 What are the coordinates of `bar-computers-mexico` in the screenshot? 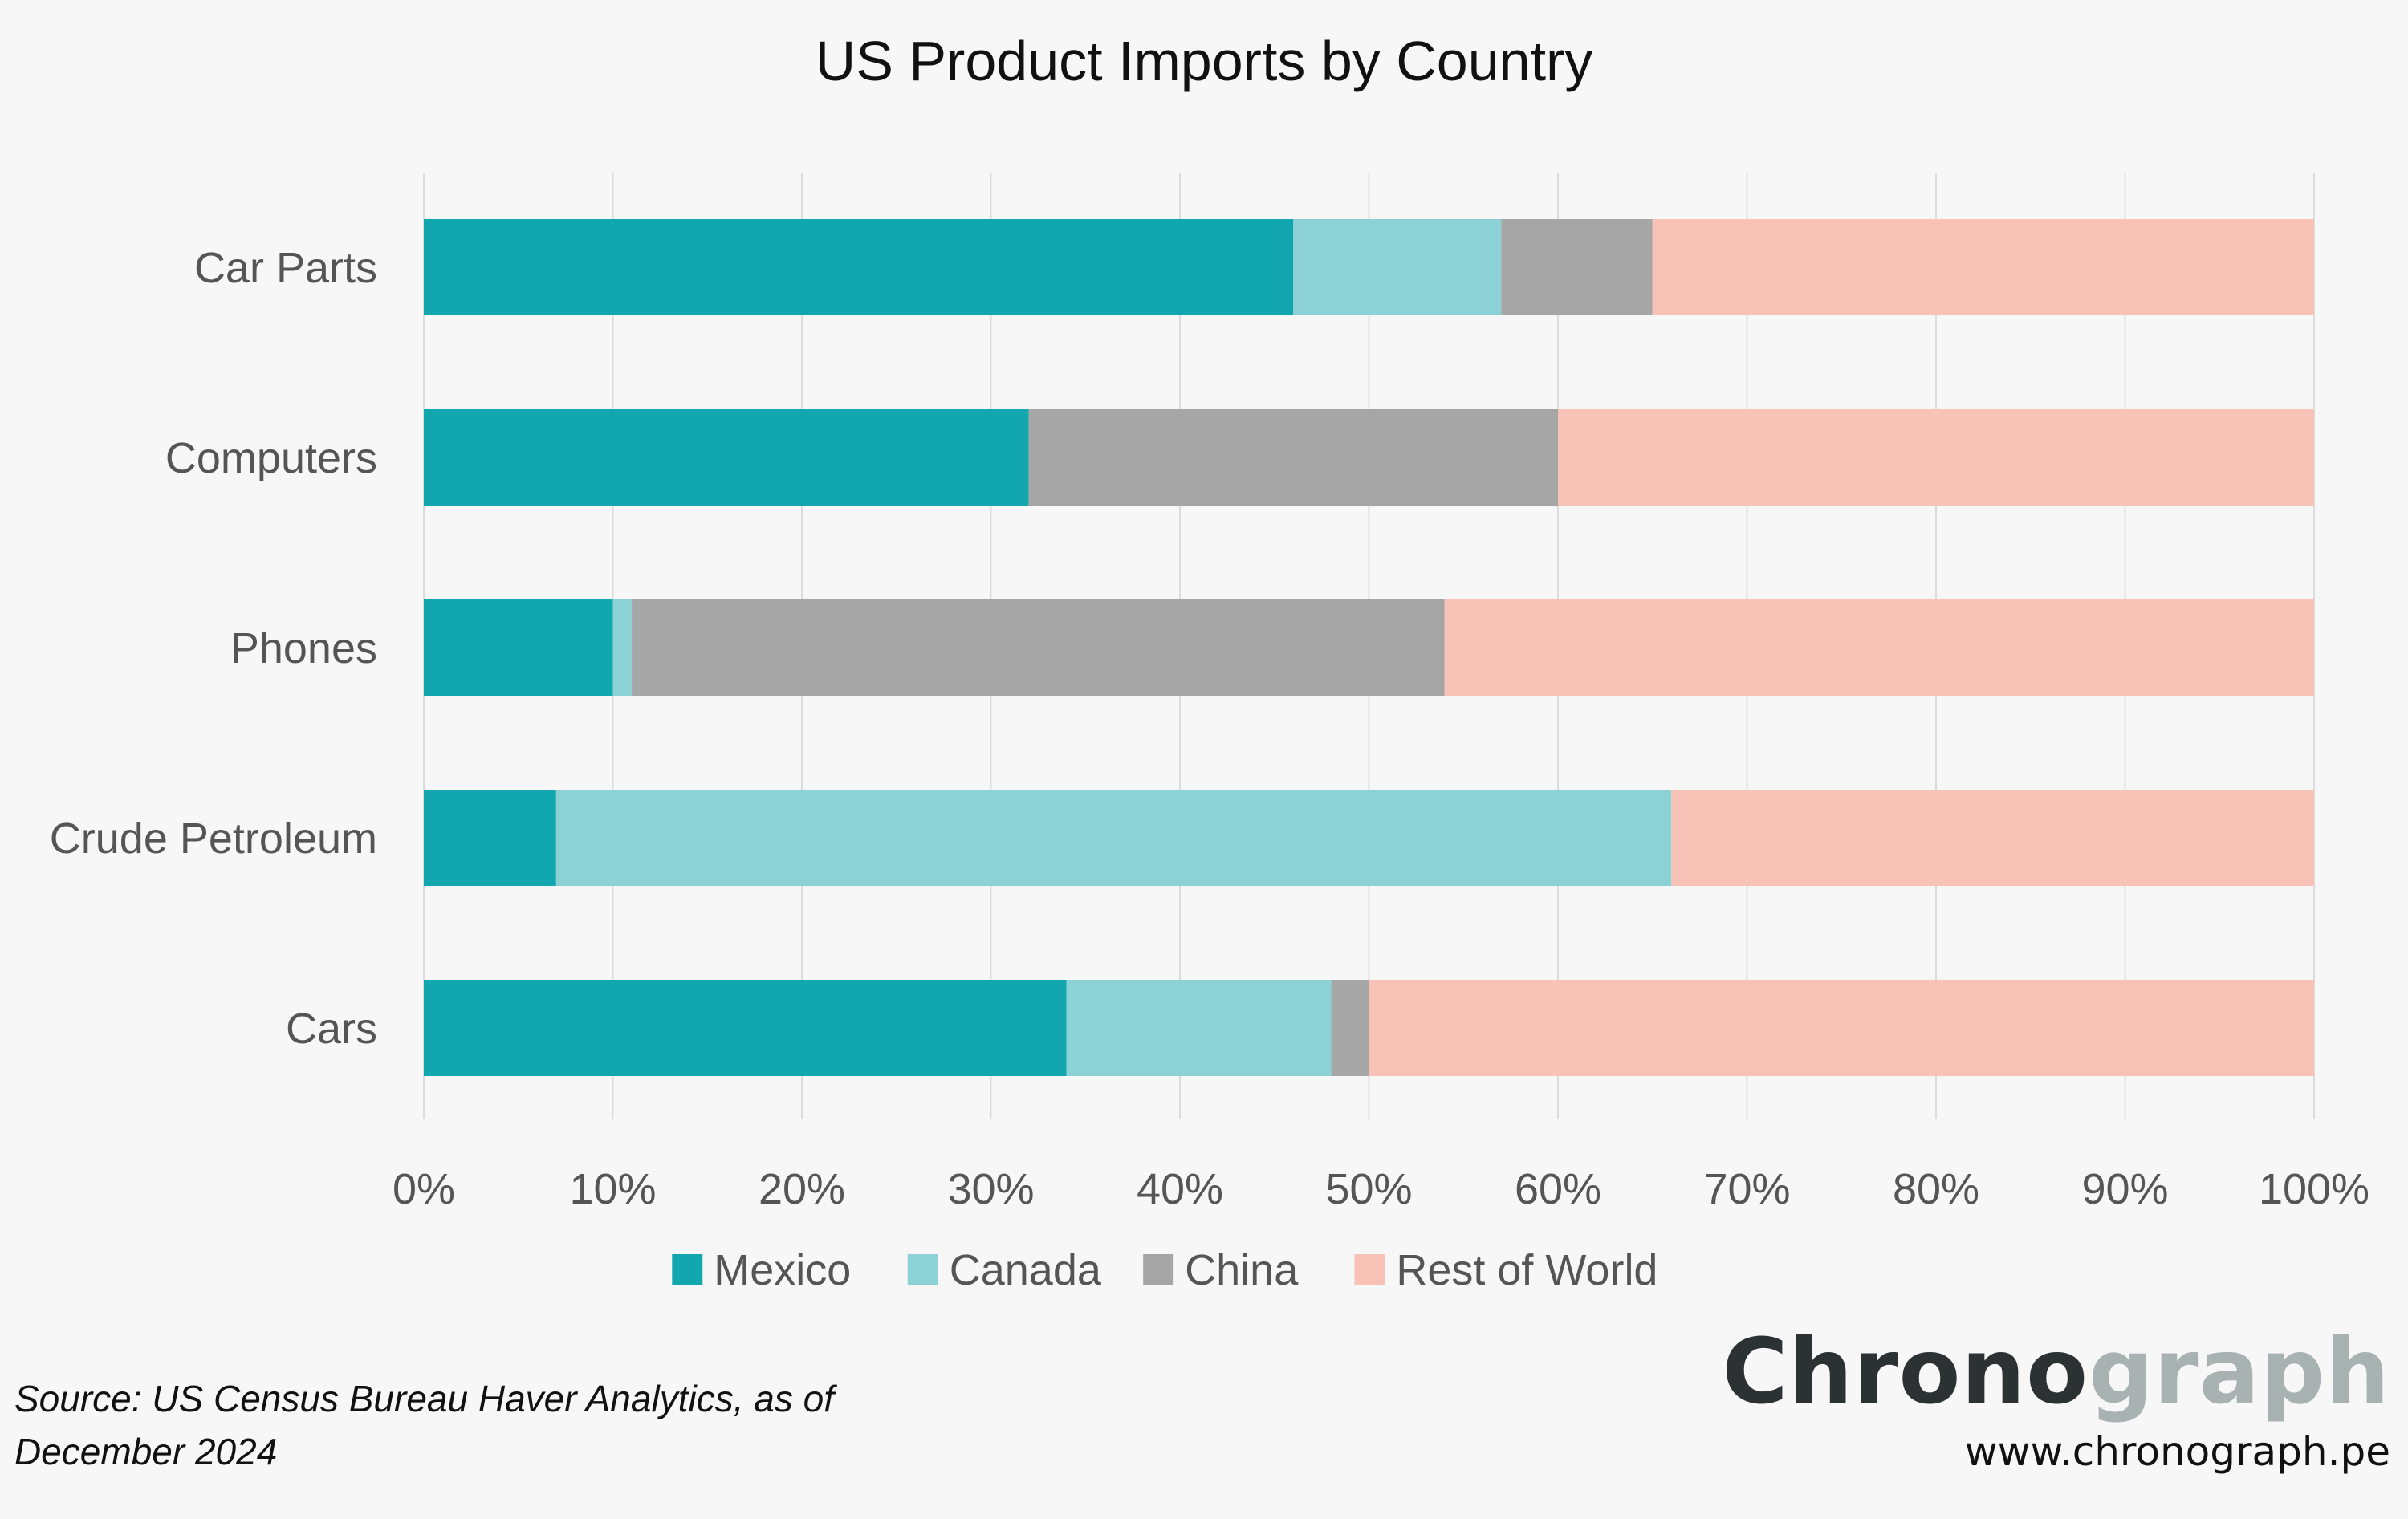 It's located at (726, 457).